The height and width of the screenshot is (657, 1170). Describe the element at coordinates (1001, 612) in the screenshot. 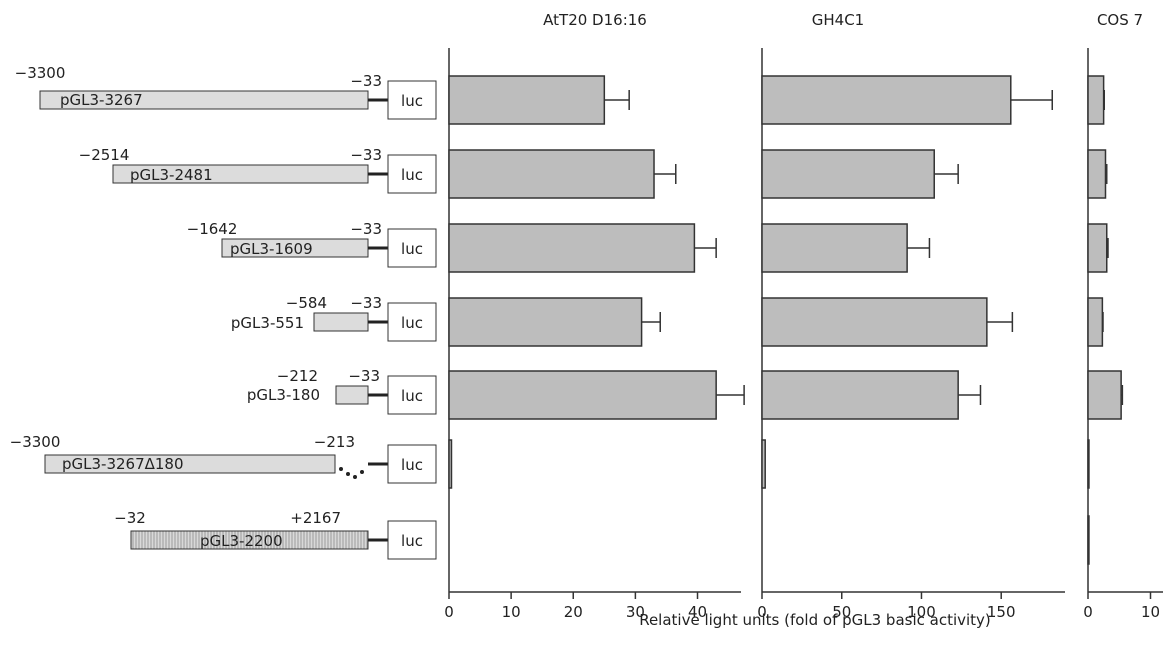

I see `x-tick-label: 150` at that location.